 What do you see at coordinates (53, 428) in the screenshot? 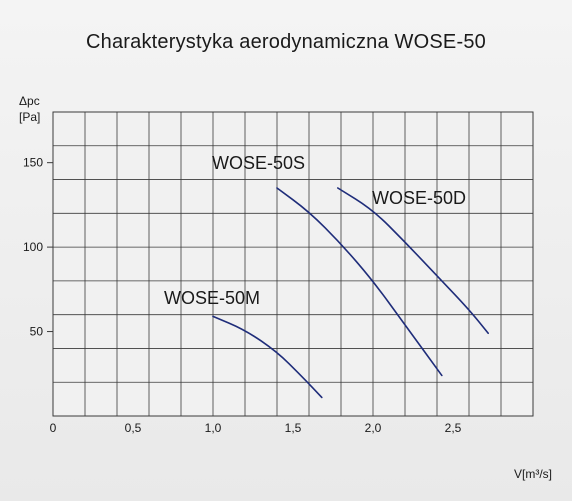
I see `x-tick-label: 0` at bounding box center [53, 428].